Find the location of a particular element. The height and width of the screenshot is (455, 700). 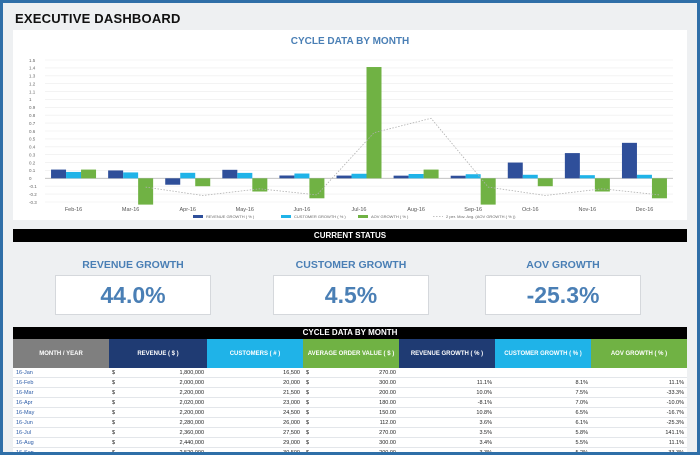

cell-customers: 23,000 is located at coordinates (255, 402).